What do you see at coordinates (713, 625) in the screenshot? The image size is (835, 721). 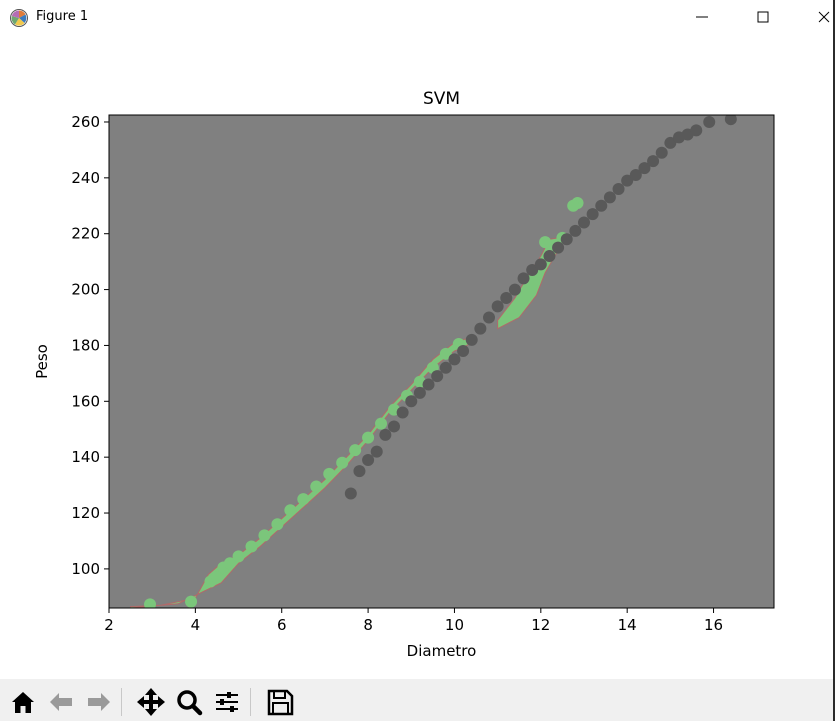 I see `x-tick-label: 16` at bounding box center [713, 625].